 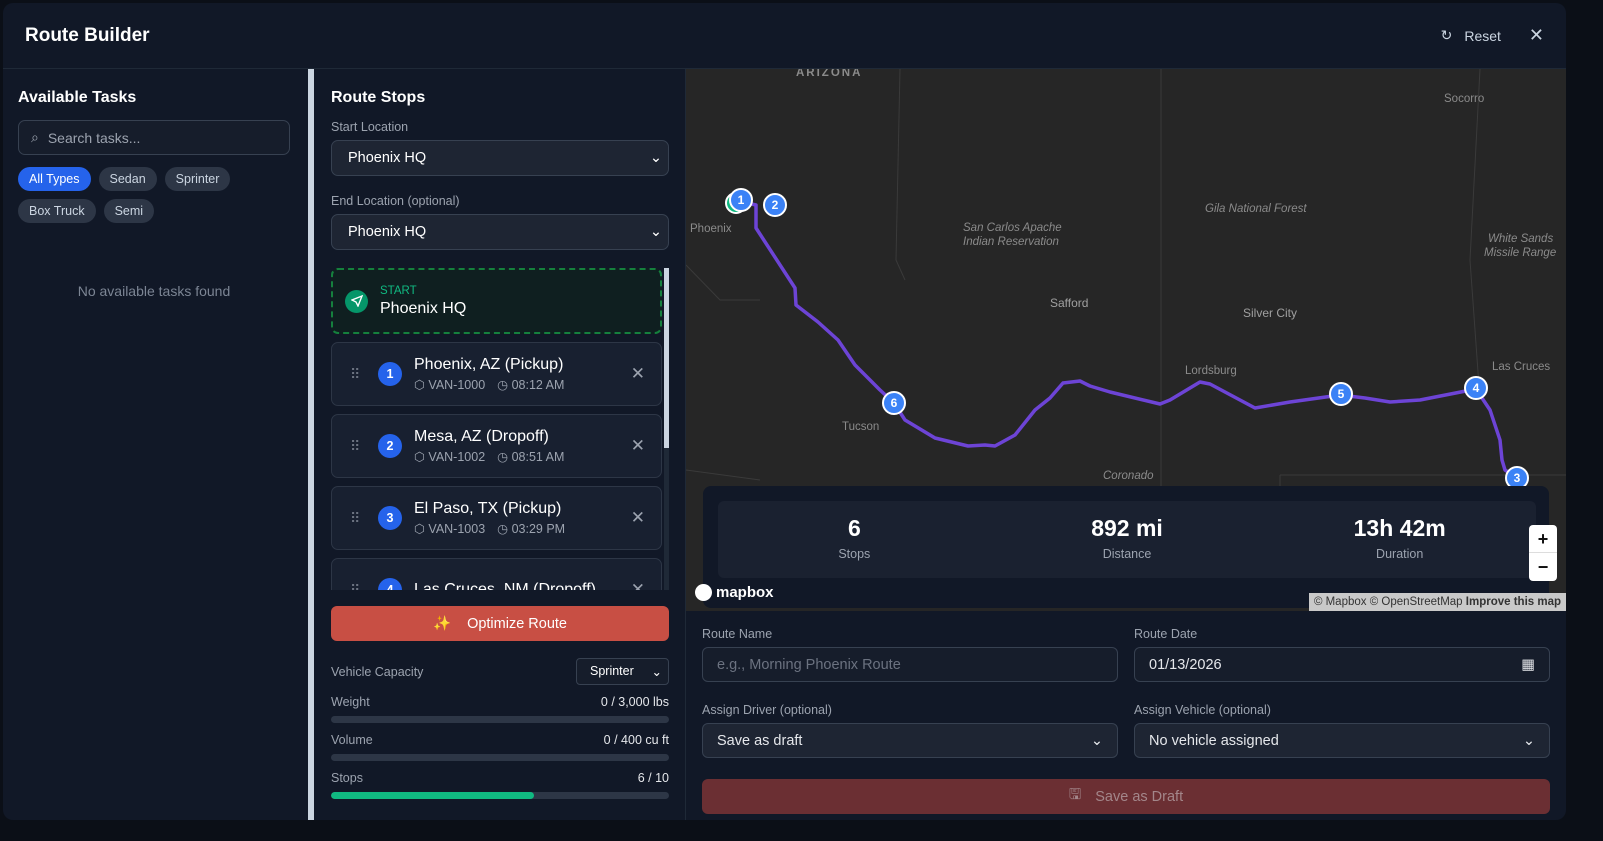 I want to click on stops-label: Stops, so click(x=347, y=778).